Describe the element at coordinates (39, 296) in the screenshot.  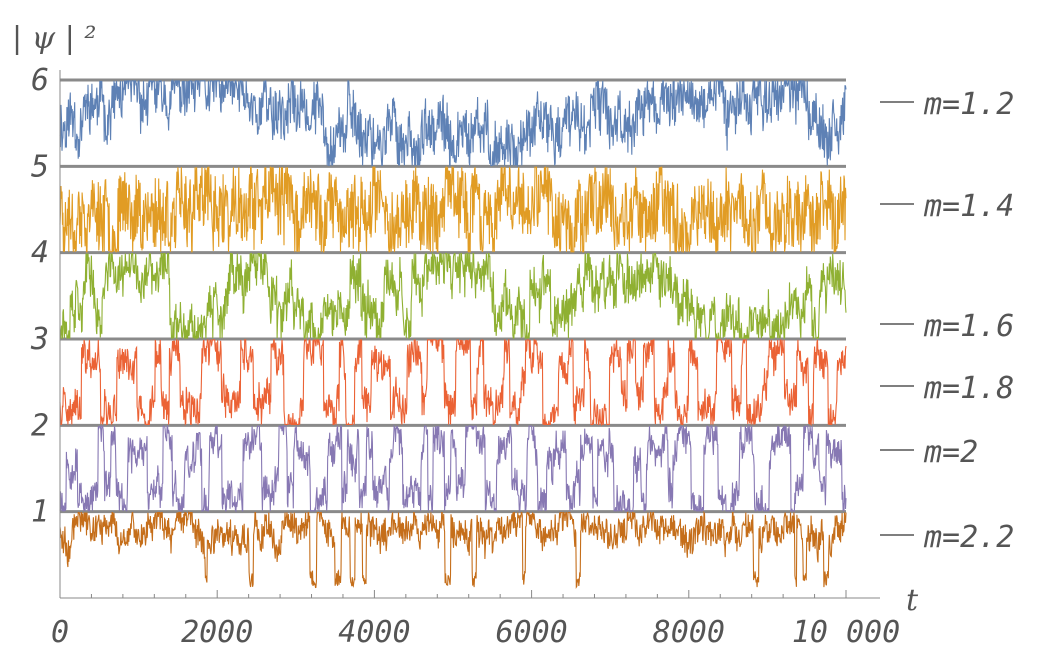
I see `y-ticks: 1 2 3 4 5 6` at that location.